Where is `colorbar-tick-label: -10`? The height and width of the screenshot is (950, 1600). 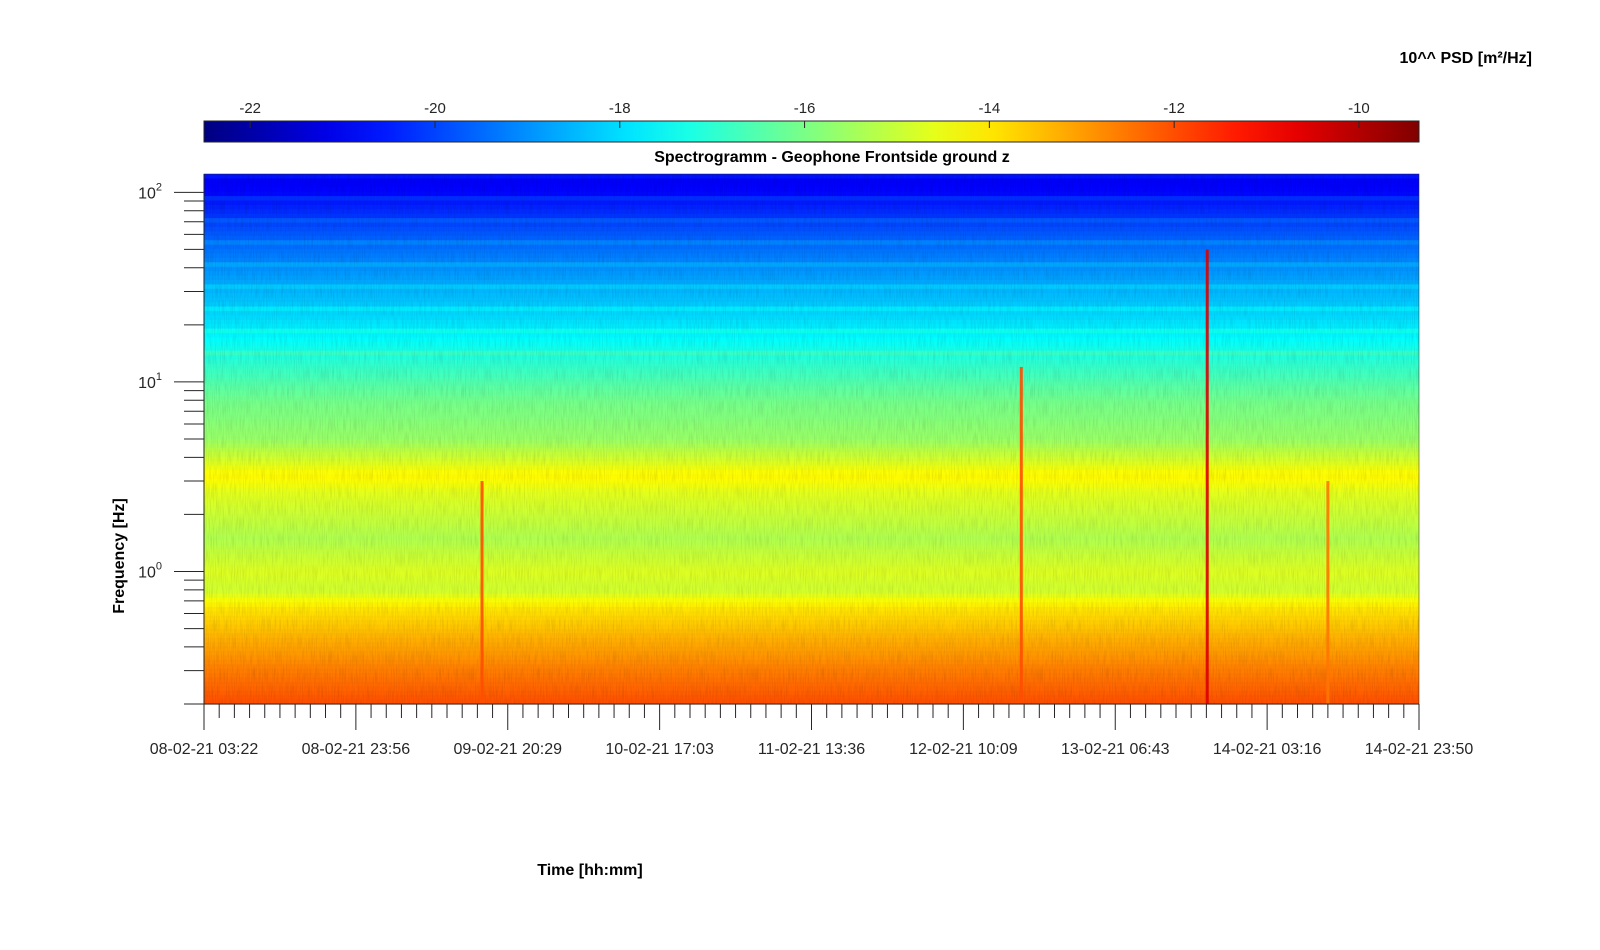
colorbar-tick-label: -10 is located at coordinates (1359, 108).